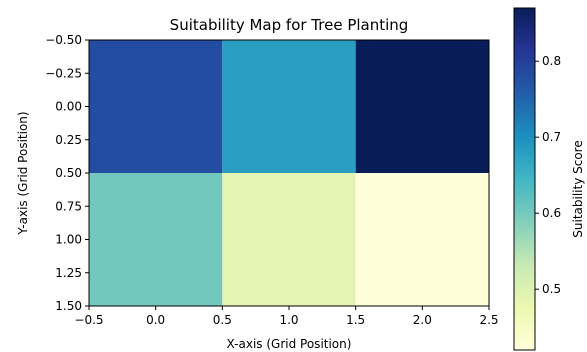 This screenshot has width=587, height=352. What do you see at coordinates (68, 107) in the screenshot?
I see `y-tick-label: 0.00` at bounding box center [68, 107].